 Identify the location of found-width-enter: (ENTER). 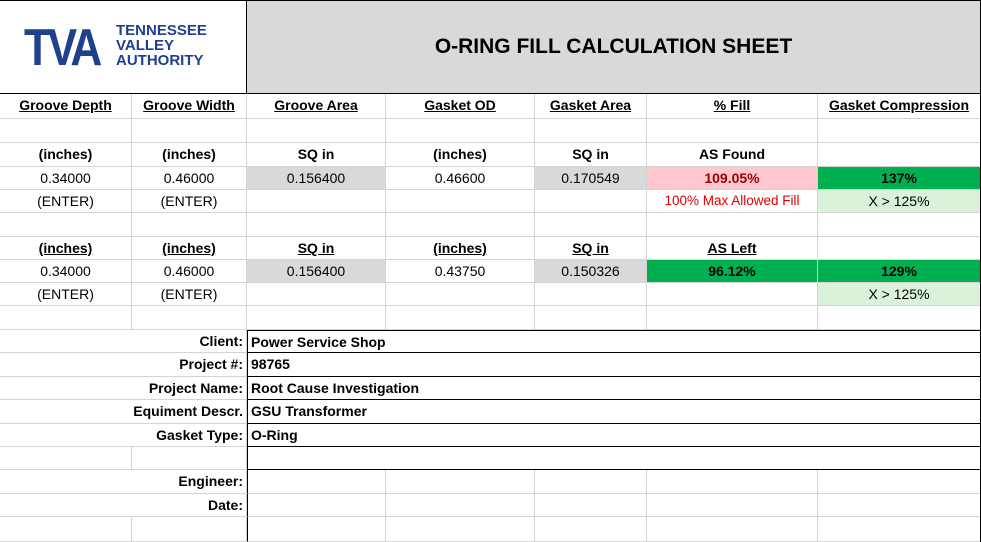
(189, 201).